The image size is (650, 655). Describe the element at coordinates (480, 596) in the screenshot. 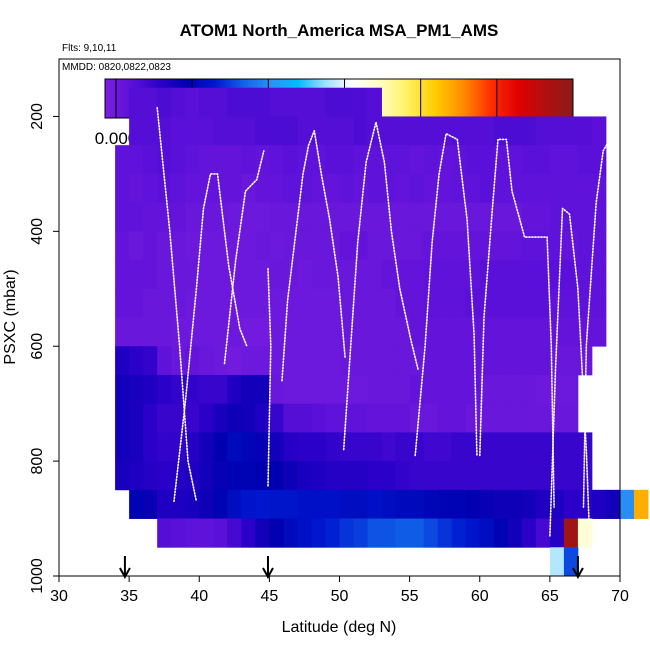

I see `x-tick-label: 60` at that location.